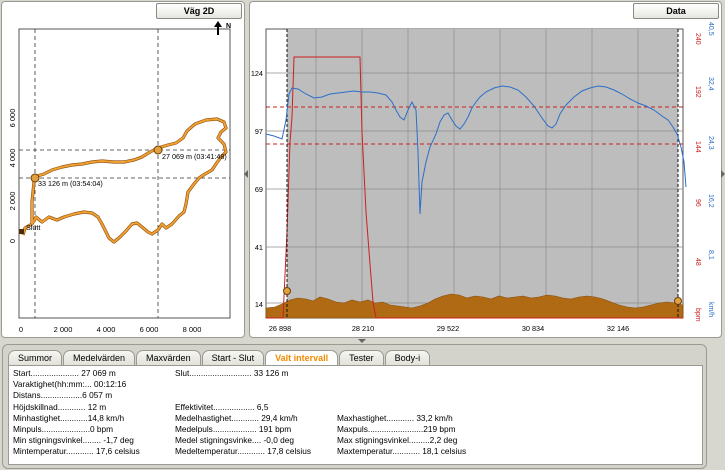  I want to click on map-x-tick: 8 000, so click(192, 329).